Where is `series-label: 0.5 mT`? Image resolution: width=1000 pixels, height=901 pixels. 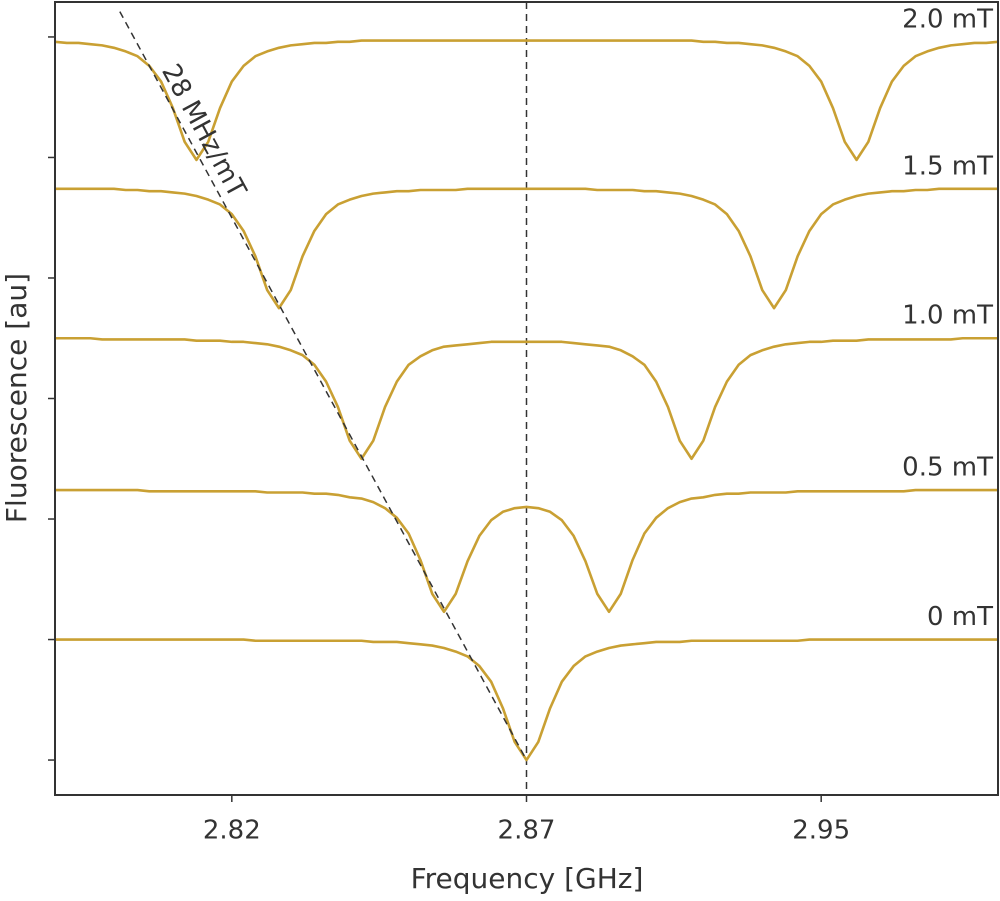
series-label: 0.5 mT is located at coordinates (947, 468).